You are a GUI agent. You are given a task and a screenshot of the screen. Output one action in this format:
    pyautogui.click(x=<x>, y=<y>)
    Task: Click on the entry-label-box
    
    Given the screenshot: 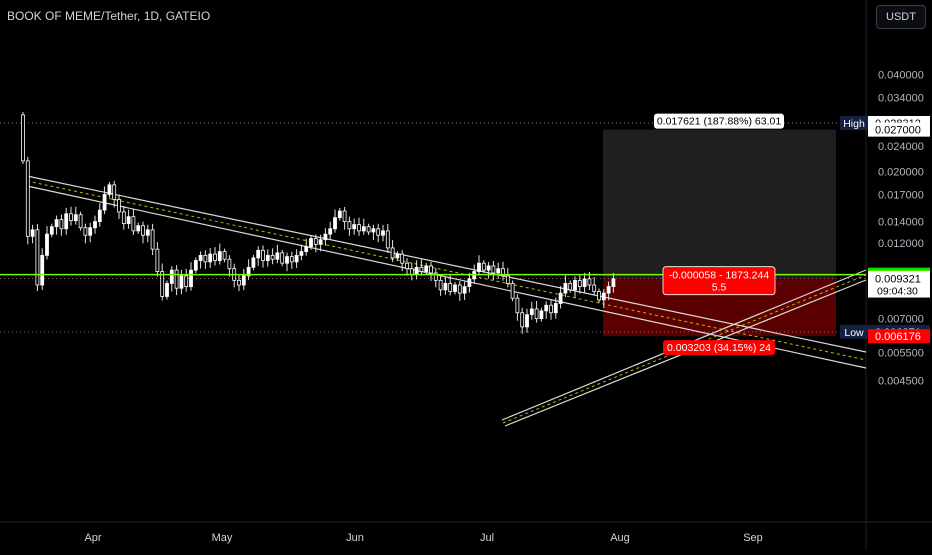 What is the action you would take?
    pyautogui.click(x=719, y=281)
    